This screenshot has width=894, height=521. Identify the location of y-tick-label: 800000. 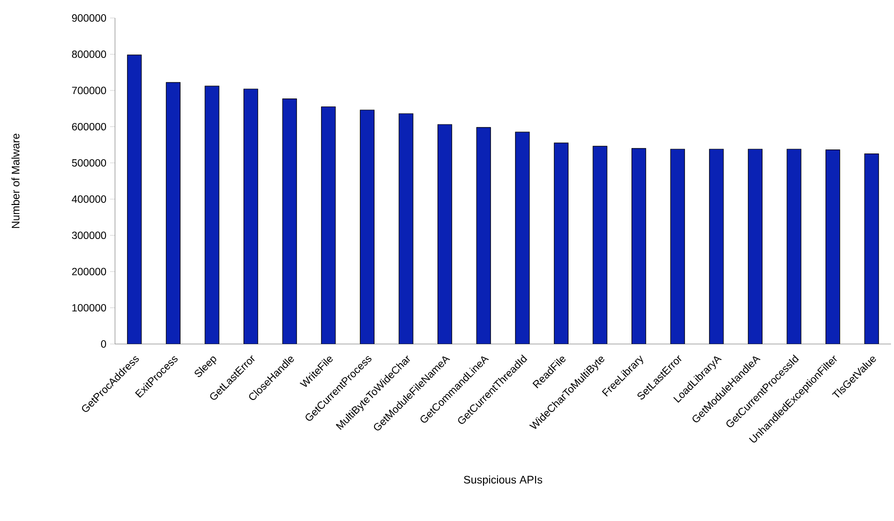
(89, 54).